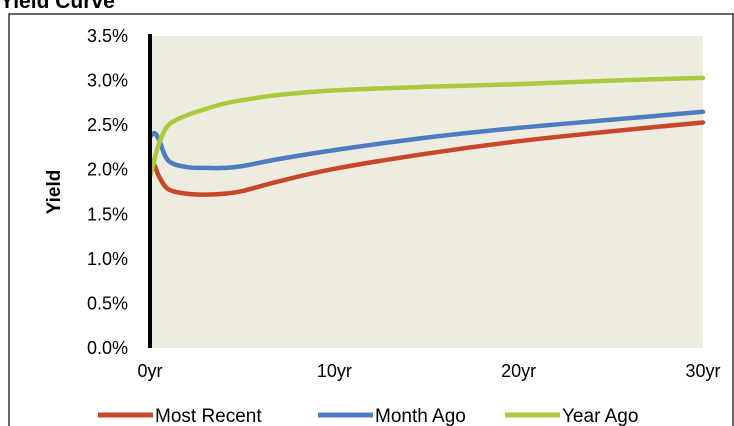 This screenshot has height=426, width=734. Describe the element at coordinates (54, 192) in the screenshot. I see `y-axis-label: Yield` at that location.